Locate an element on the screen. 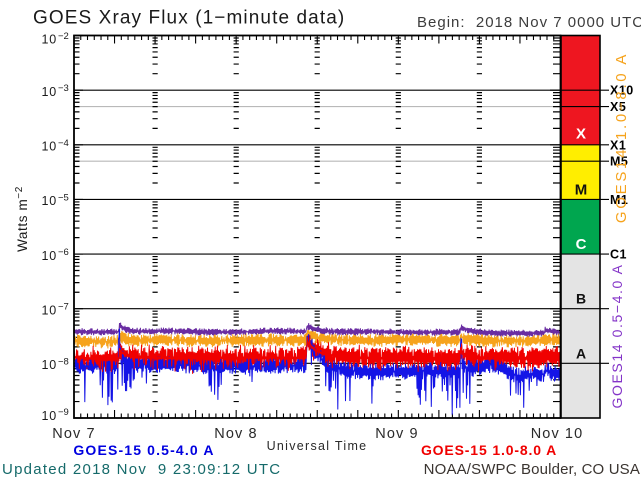 The image size is (641, 485). svg-text: X is located at coordinates (581, 133).